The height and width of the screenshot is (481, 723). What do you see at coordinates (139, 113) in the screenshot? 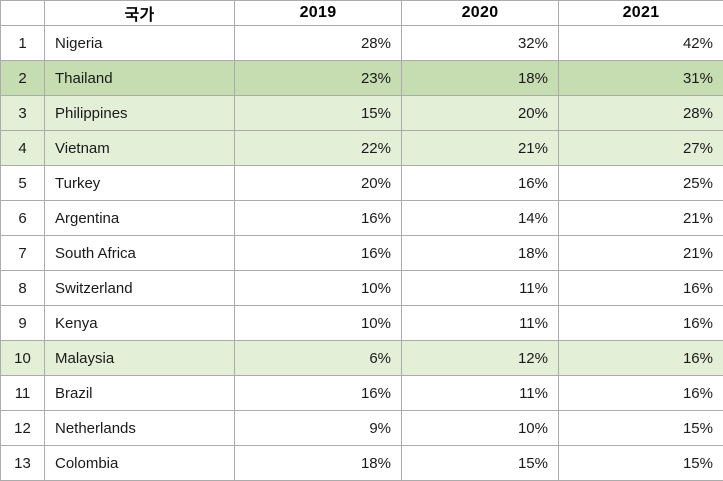
I see `country-cell: Philippines` at bounding box center [139, 113].